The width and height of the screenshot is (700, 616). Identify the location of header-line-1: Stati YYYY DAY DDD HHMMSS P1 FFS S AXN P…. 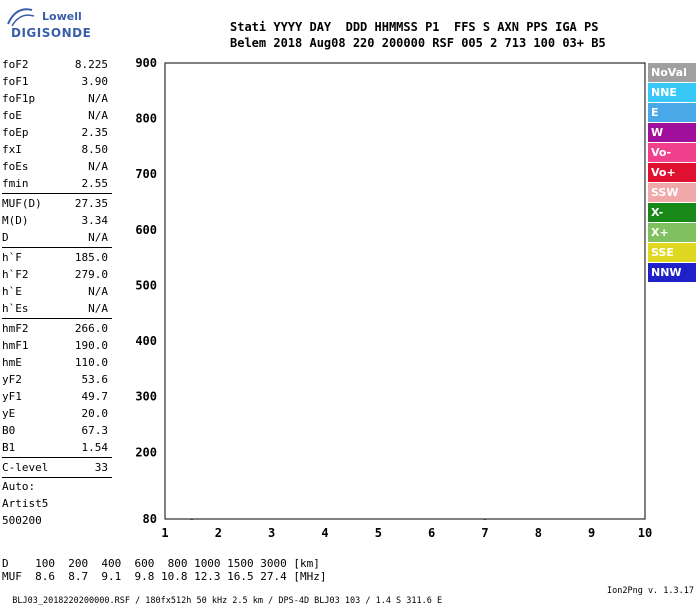
(414, 27).